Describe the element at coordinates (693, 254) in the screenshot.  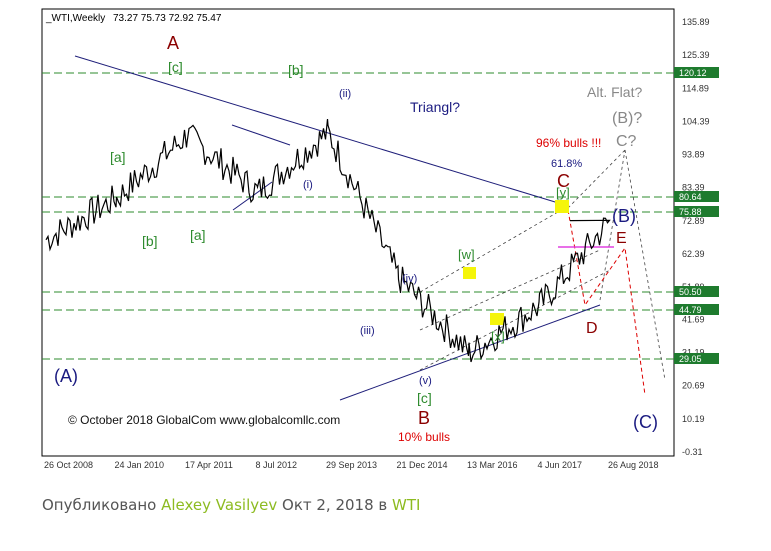
I see `y-tick-label: 62.39` at that location.